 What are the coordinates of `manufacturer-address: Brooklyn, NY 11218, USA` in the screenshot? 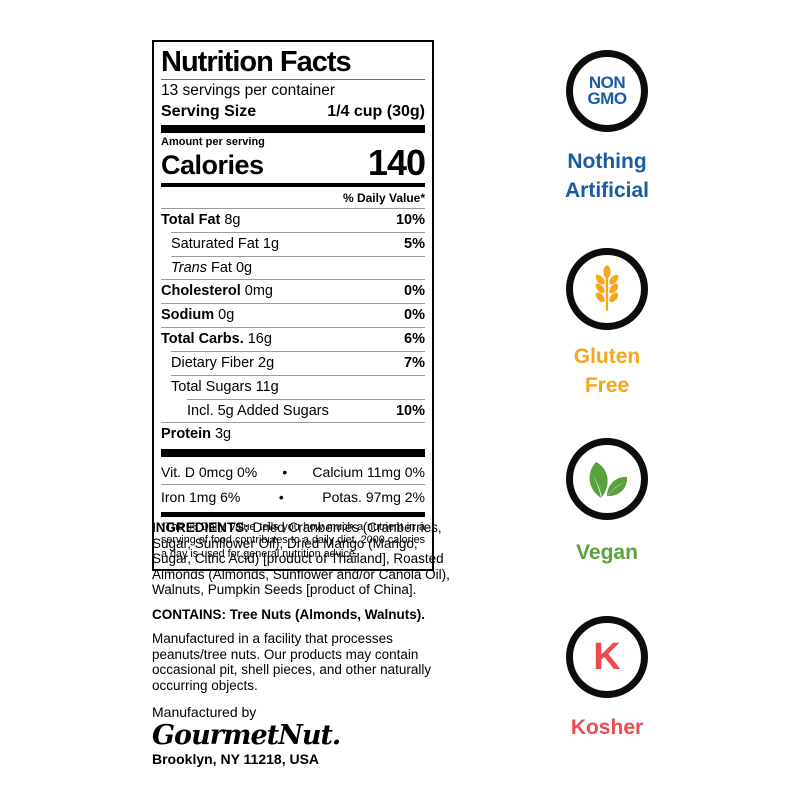 It's located at (236, 759).